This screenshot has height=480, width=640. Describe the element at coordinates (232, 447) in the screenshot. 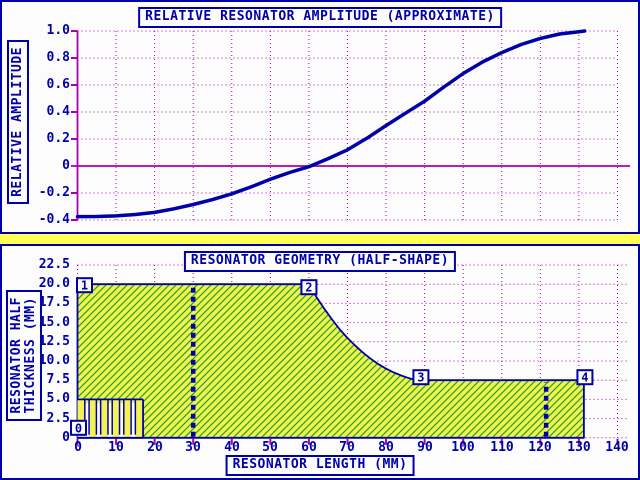

I see `x-tick-label: 40` at that location.